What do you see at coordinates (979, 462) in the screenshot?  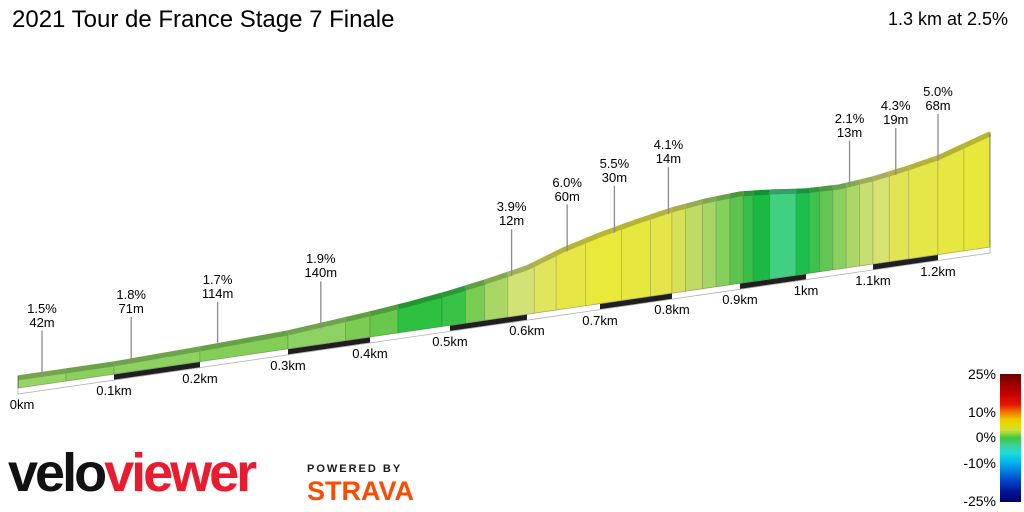 I see `legend-label: -10%` at bounding box center [979, 462].